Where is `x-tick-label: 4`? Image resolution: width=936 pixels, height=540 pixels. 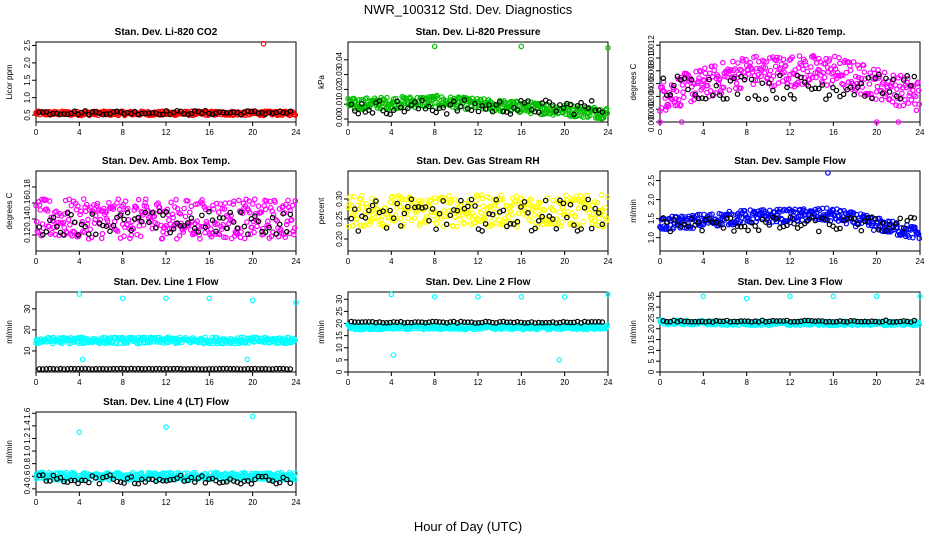
x-tick-label: 4 is located at coordinates (391, 132).